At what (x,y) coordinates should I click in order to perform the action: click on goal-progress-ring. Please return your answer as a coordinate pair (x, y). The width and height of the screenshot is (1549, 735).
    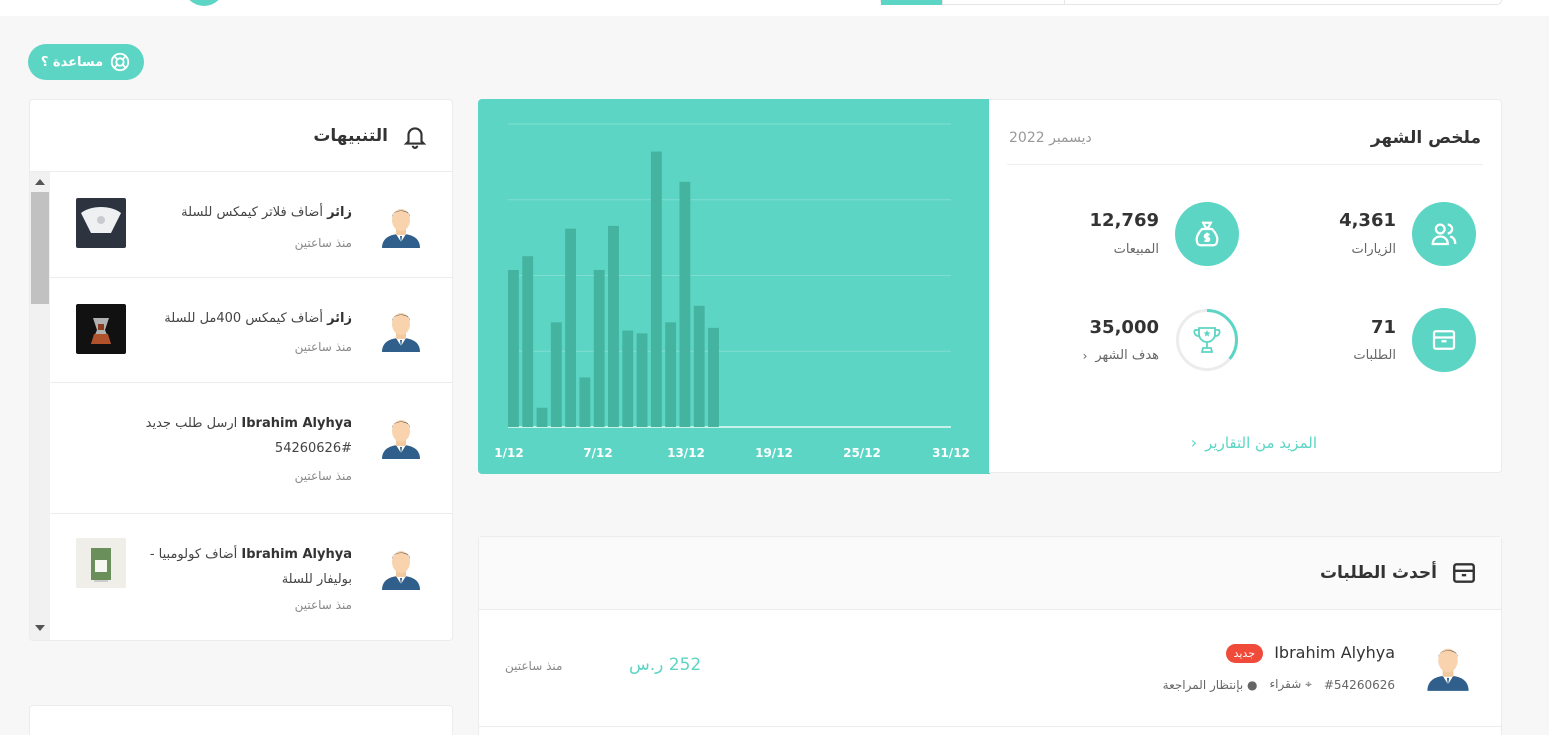
    Looking at the image, I should click on (1207, 340).